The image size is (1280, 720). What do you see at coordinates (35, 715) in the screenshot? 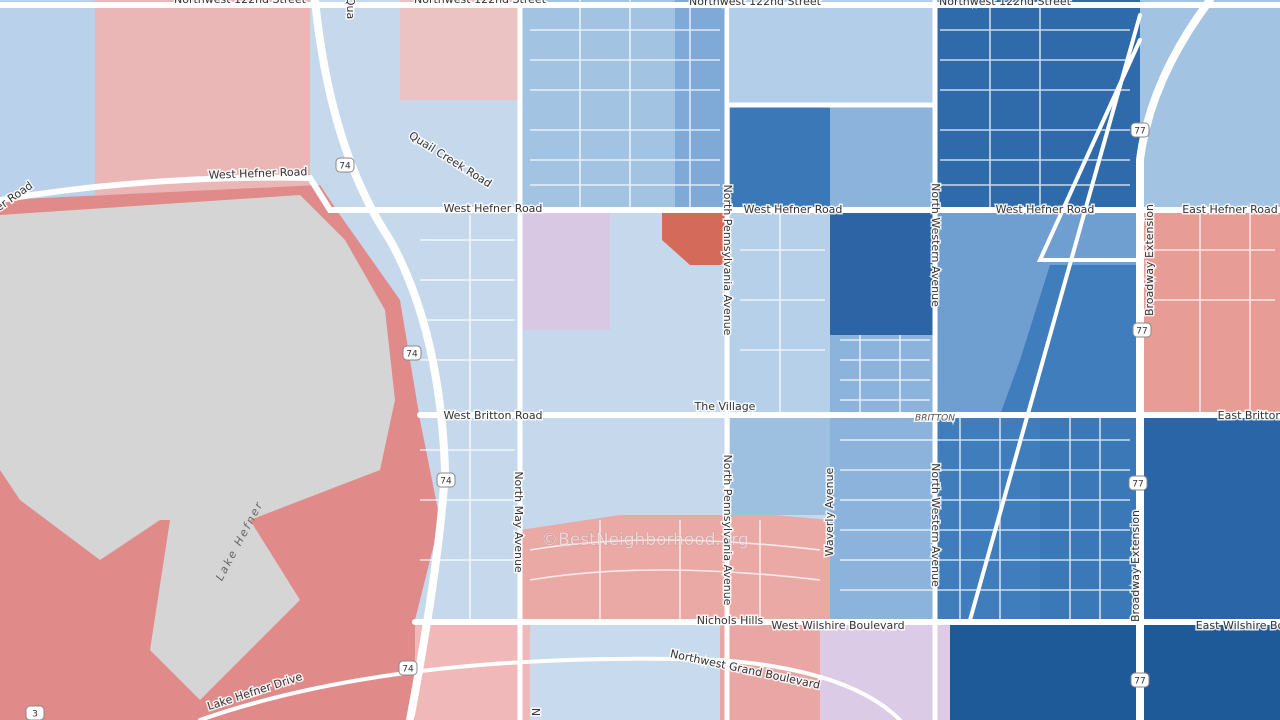
I see `route-number: 3` at bounding box center [35, 715].